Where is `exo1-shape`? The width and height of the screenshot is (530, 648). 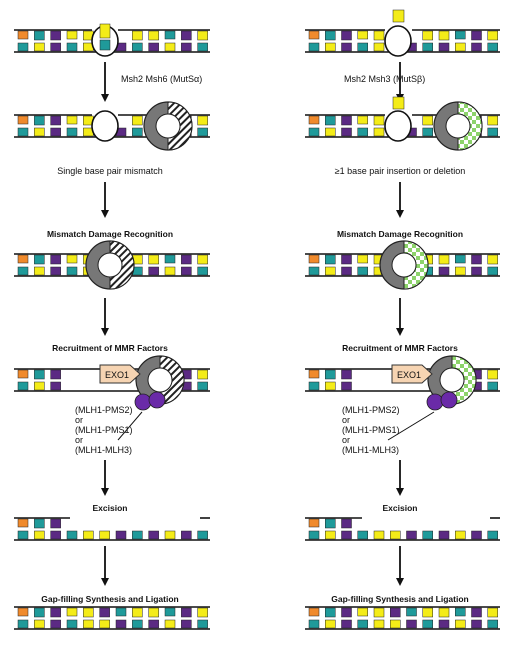 exo1-shape is located at coordinates (412, 374).